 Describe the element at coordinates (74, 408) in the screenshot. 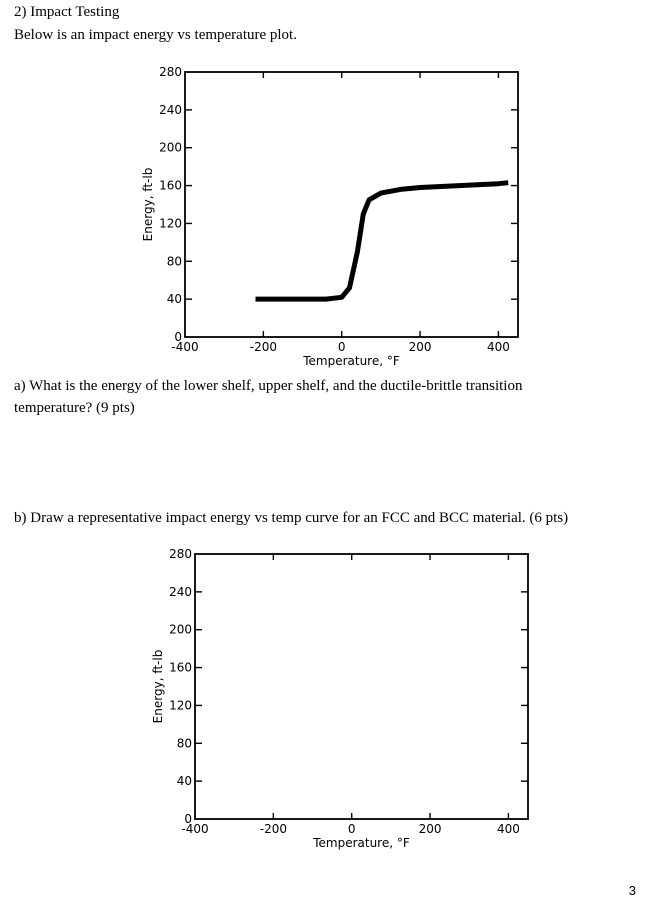

I see `question-a-line2: temperature? (9 pts)` at that location.